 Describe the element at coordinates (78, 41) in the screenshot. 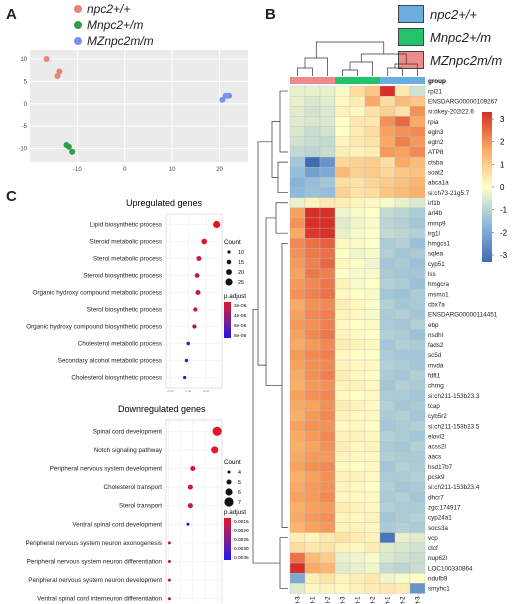

I see `pca-legend-swatch` at that location.